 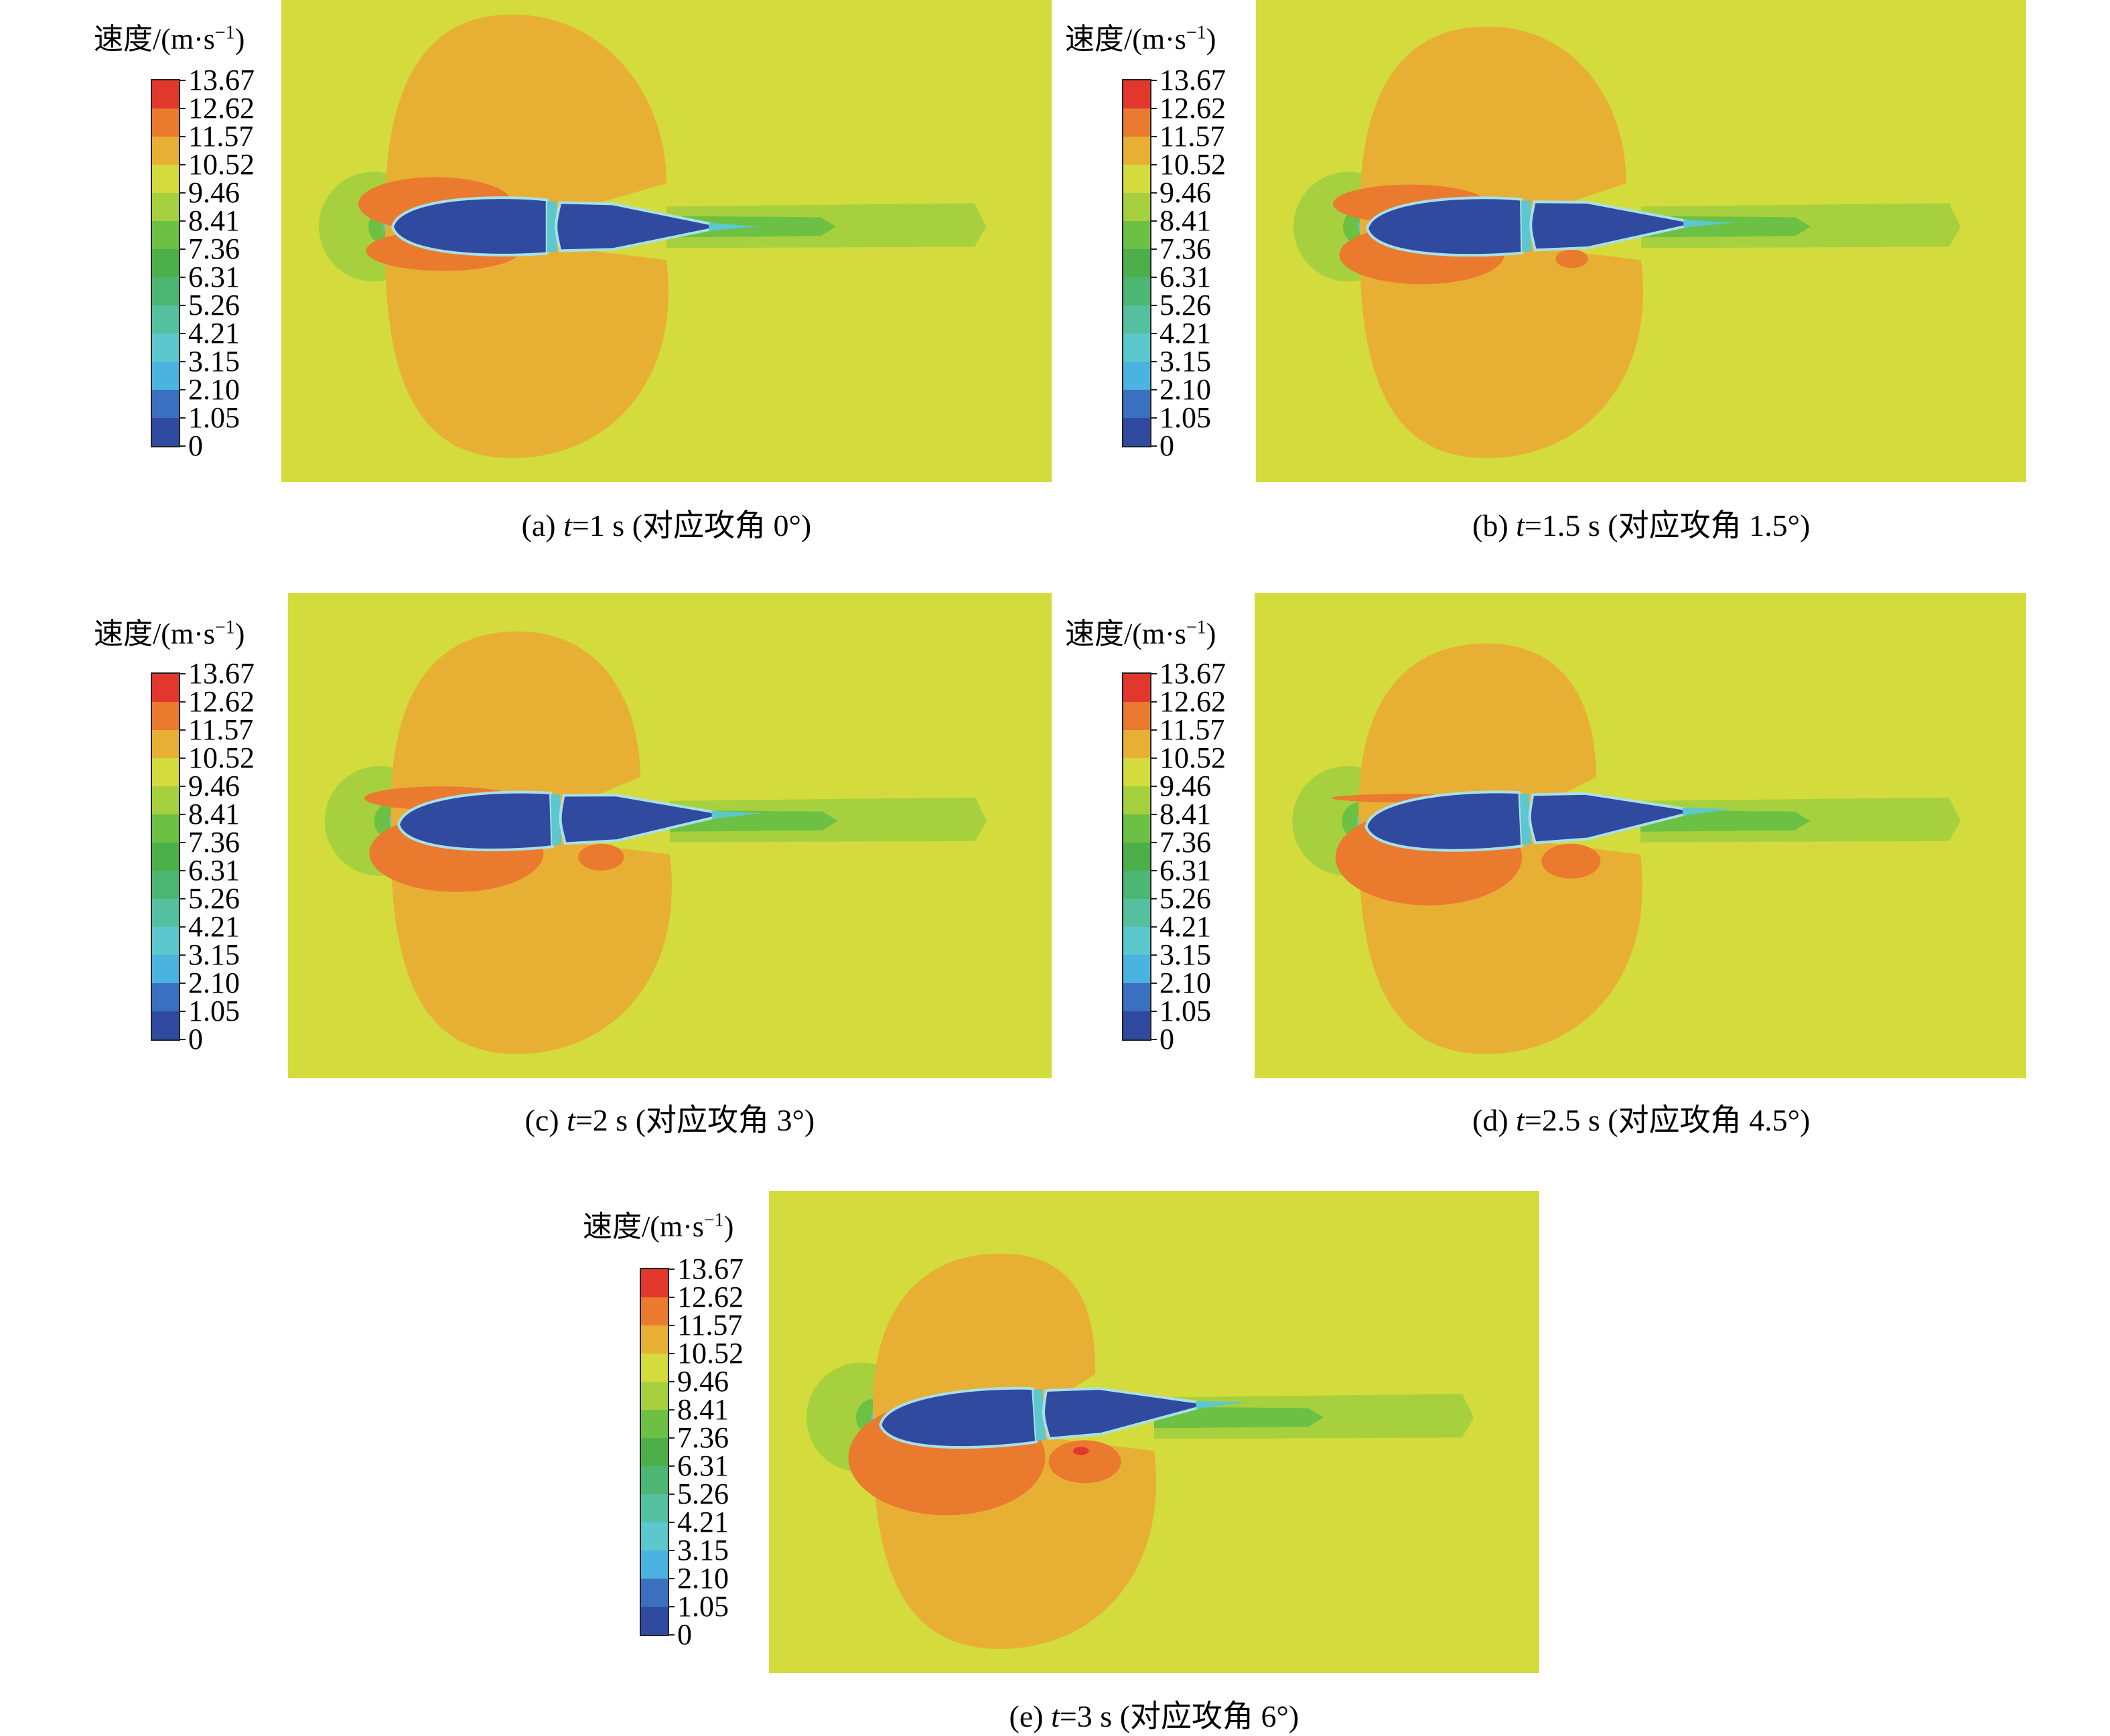 What do you see at coordinates (1196, 33) in the screenshot?
I see `legend-title-exponent: −1` at bounding box center [1196, 33].